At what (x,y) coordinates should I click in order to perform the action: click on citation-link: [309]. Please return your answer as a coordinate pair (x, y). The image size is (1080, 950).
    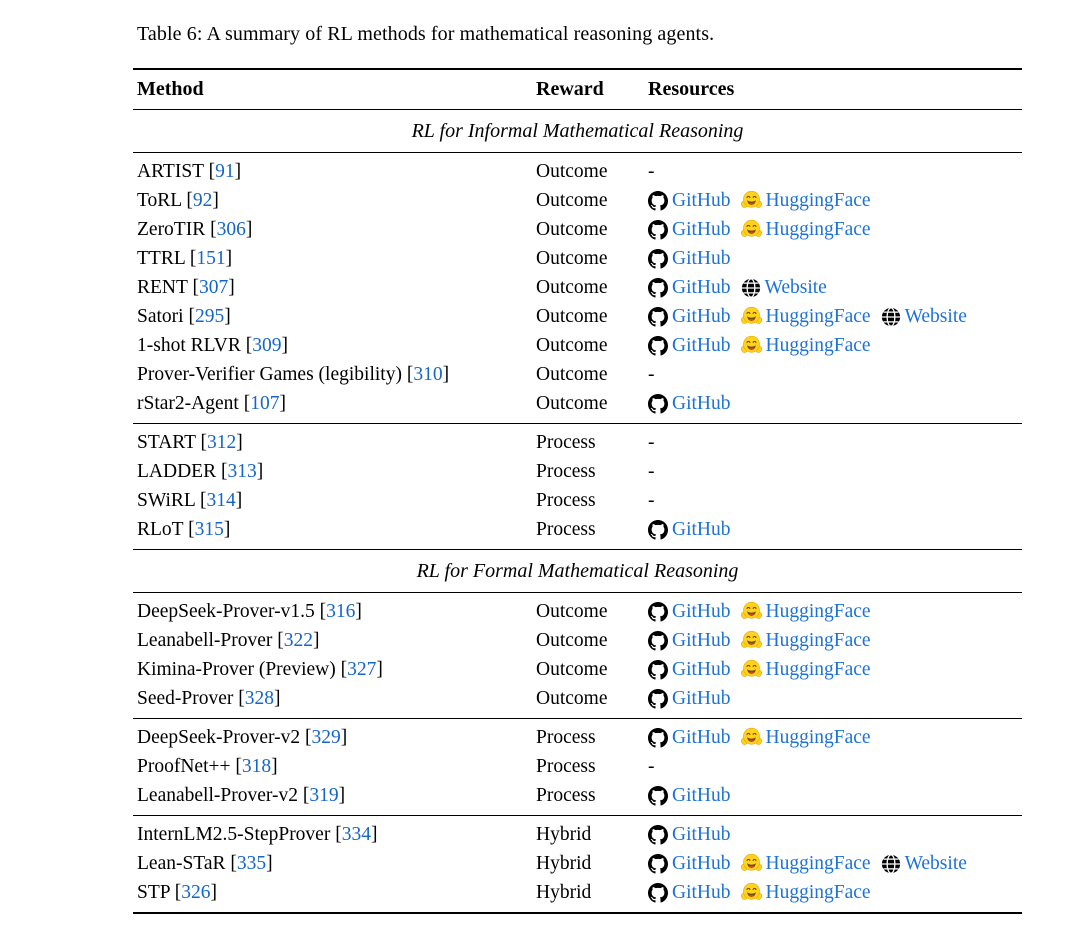
    Looking at the image, I should click on (267, 345).